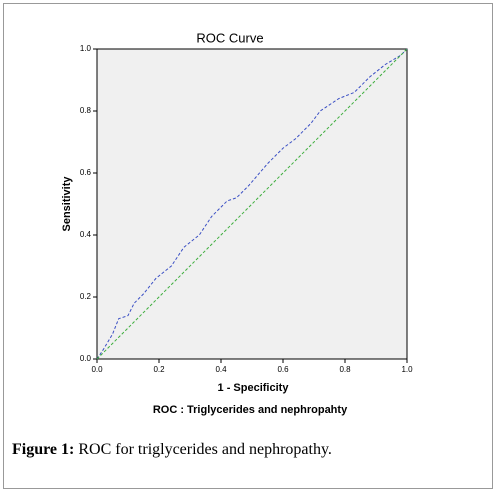 The image size is (496, 492). I want to click on x-tick-label: 0.6, so click(283, 369).